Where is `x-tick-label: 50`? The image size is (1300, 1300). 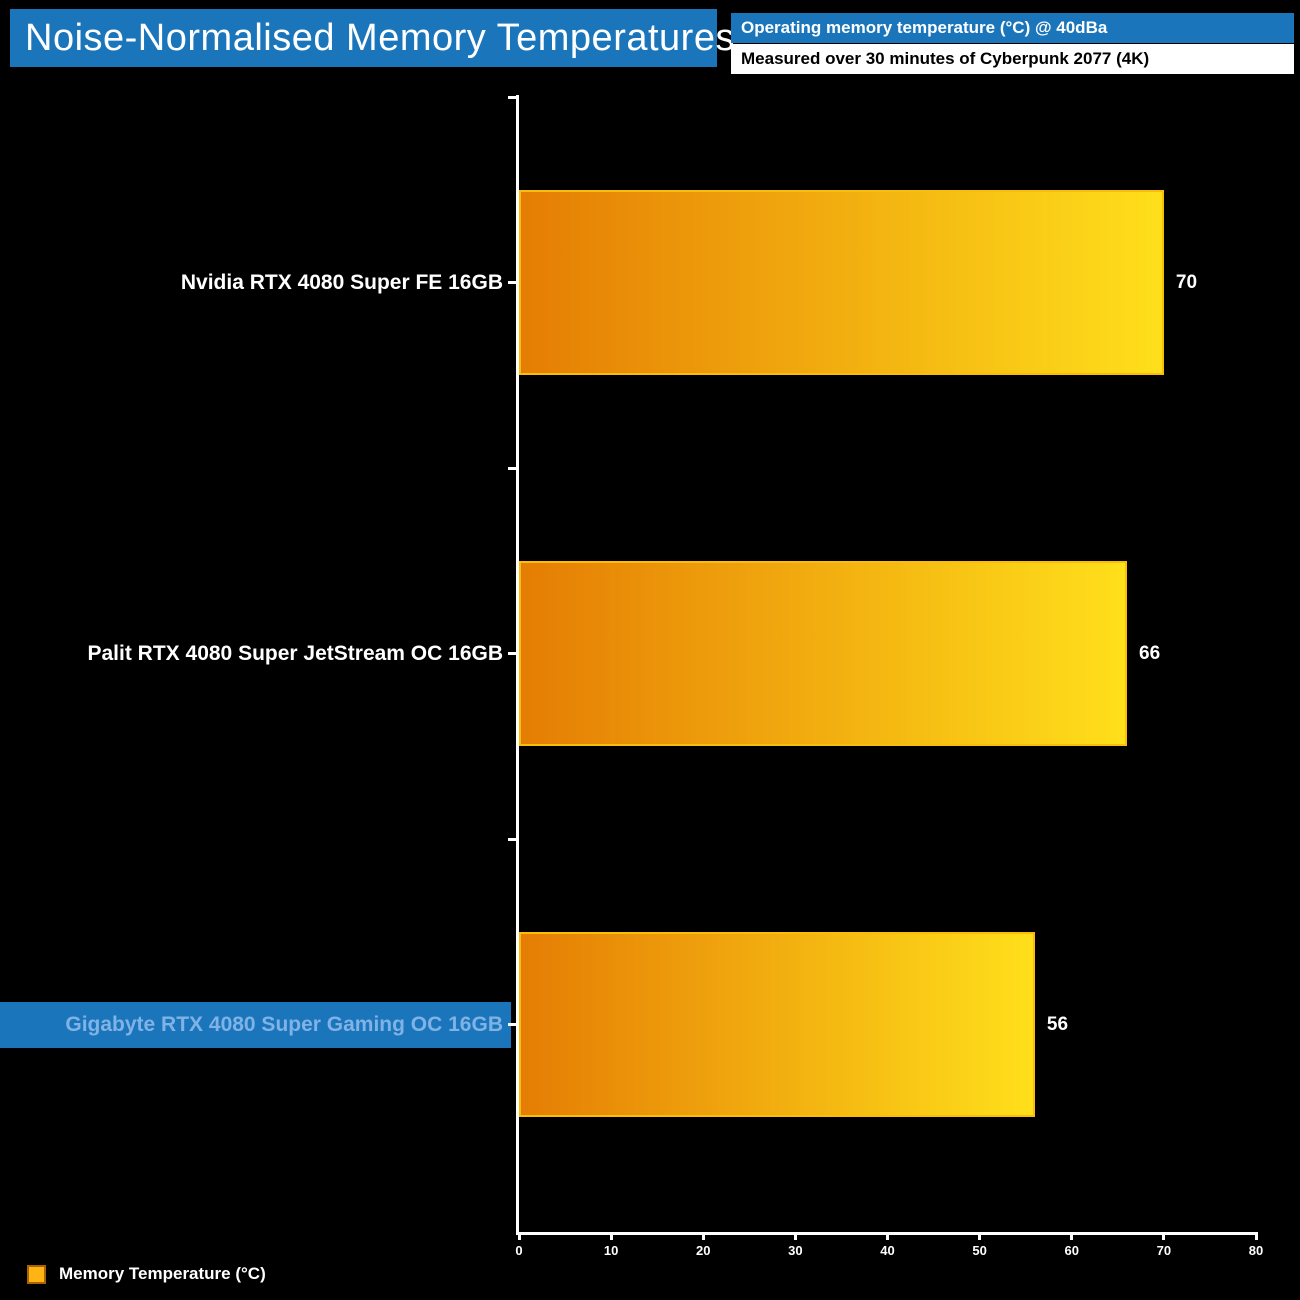 x-tick-label: 50 is located at coordinates (979, 1250).